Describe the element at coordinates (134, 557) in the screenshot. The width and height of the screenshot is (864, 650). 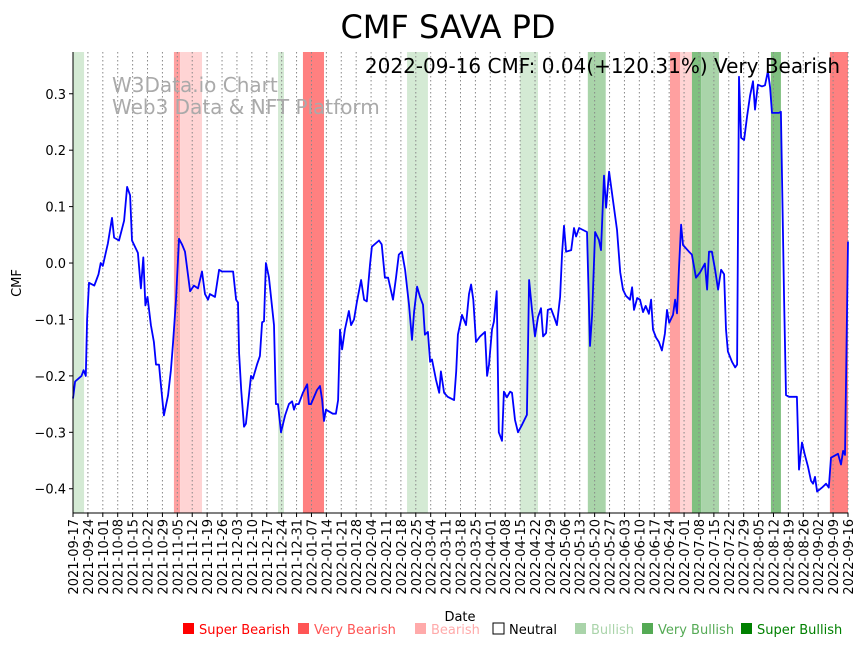
I see `x-tick-label: 2021-10-15` at that location.